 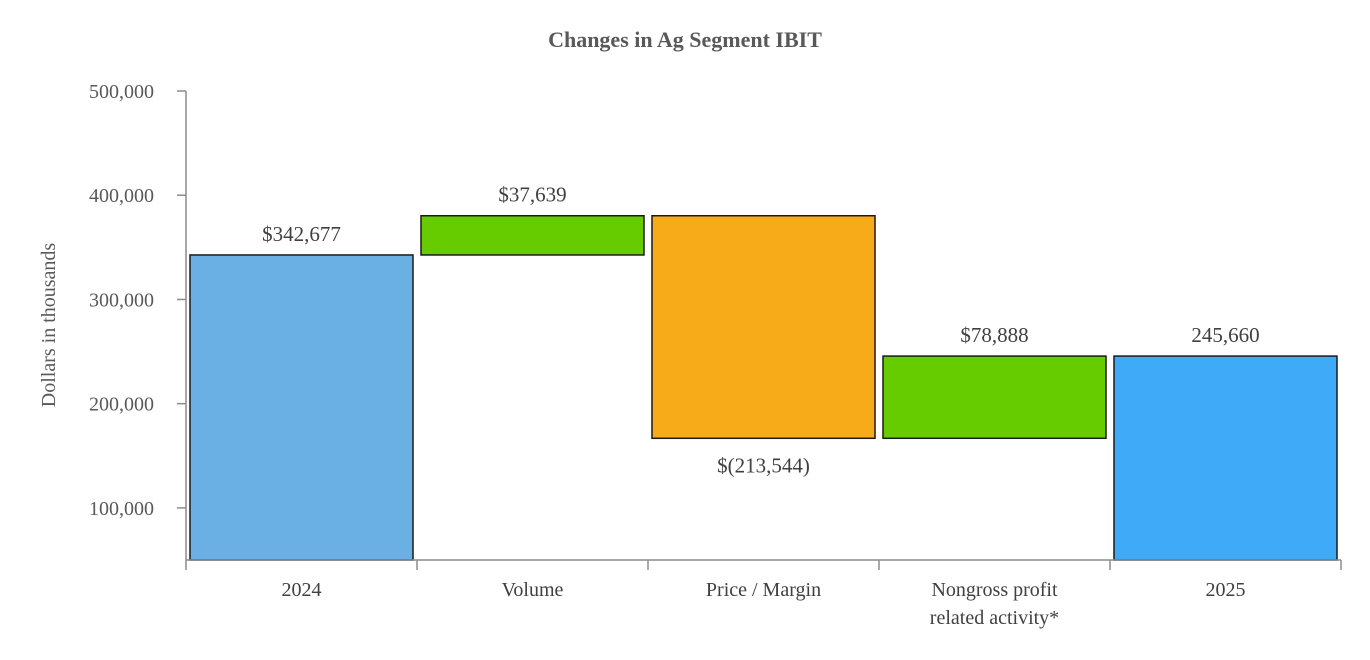 What do you see at coordinates (763, 590) in the screenshot?
I see `x-tick-label: Price / Margin` at bounding box center [763, 590].